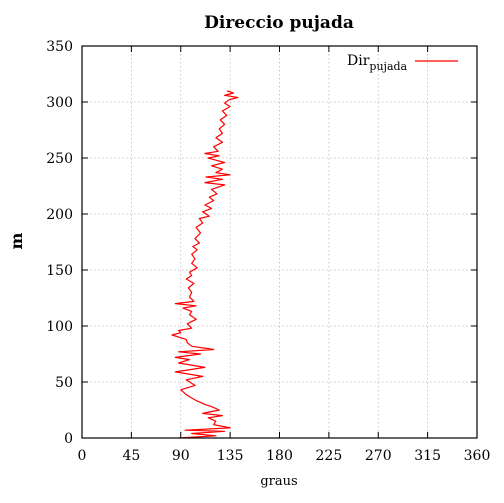 The width and height of the screenshot is (504, 503). What do you see at coordinates (279, 23) in the screenshot?
I see `chart-title: Direccio pujada` at bounding box center [279, 23].